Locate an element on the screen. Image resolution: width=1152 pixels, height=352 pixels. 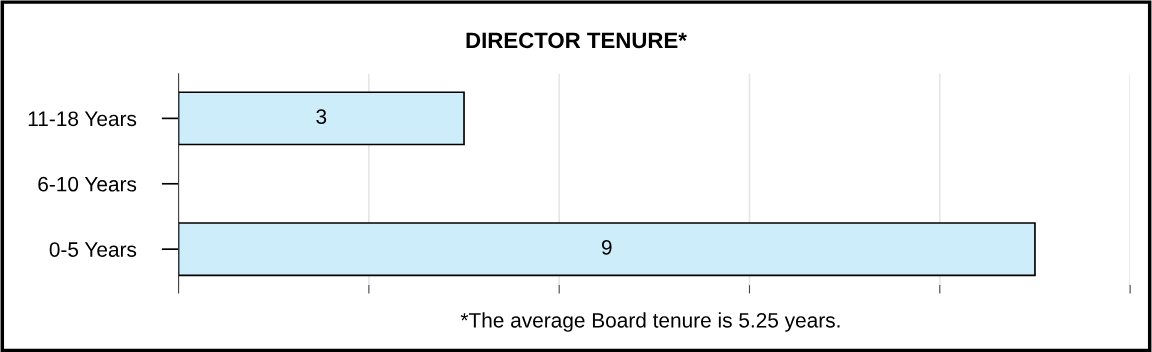
text: *The average Board tenure is 5.25 years. is located at coordinates (650, 322).